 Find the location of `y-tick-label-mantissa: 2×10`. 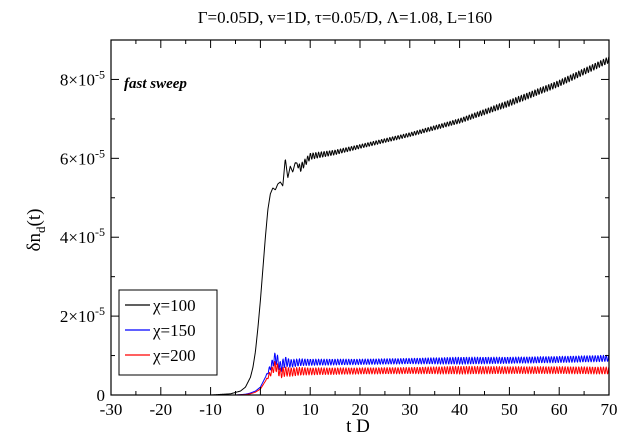

y-tick-label-mantissa: 2×10 is located at coordinates (77, 316).